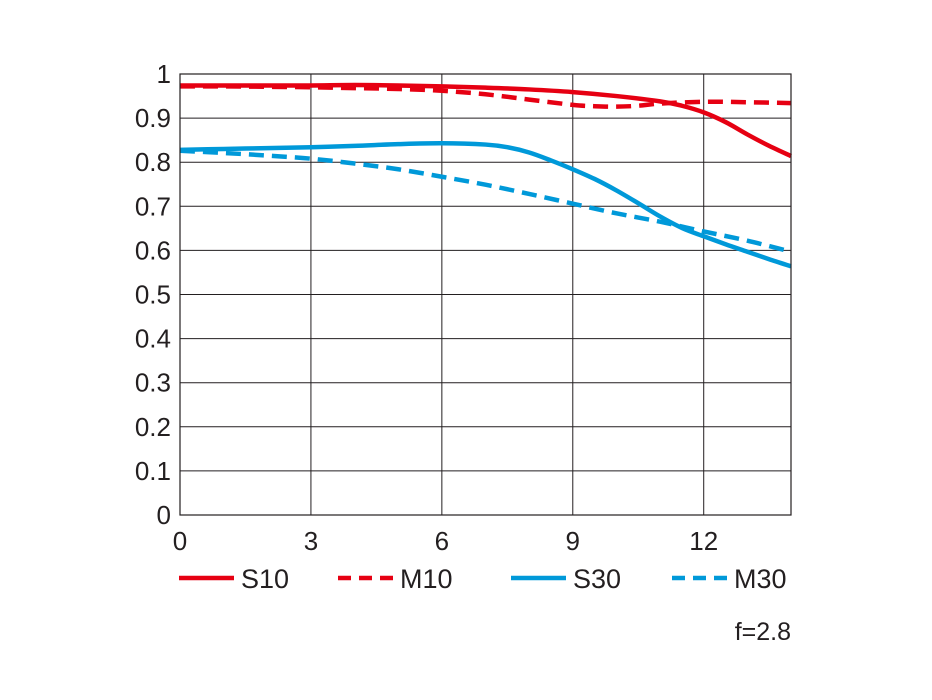 The image size is (932, 700). I want to click on y-tick-label: 0.6, so click(153, 250).